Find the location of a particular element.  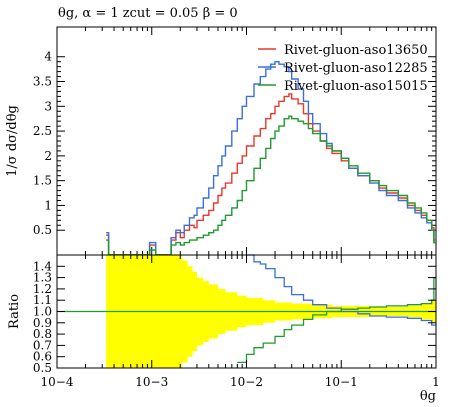

legend-label: Rivet-gluon-aso13650 is located at coordinates (356, 50).